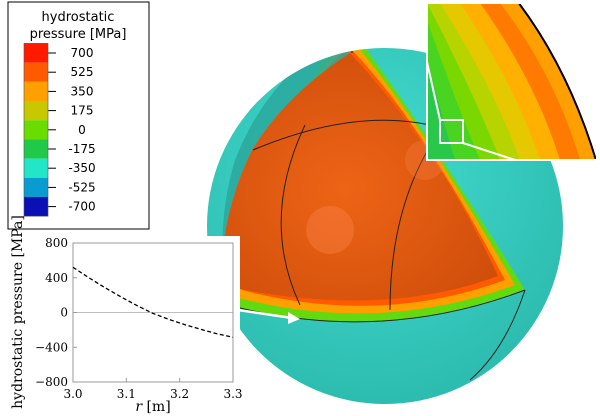  What do you see at coordinates (82, 72) in the screenshot?
I see `legend-label: 525` at bounding box center [82, 72].